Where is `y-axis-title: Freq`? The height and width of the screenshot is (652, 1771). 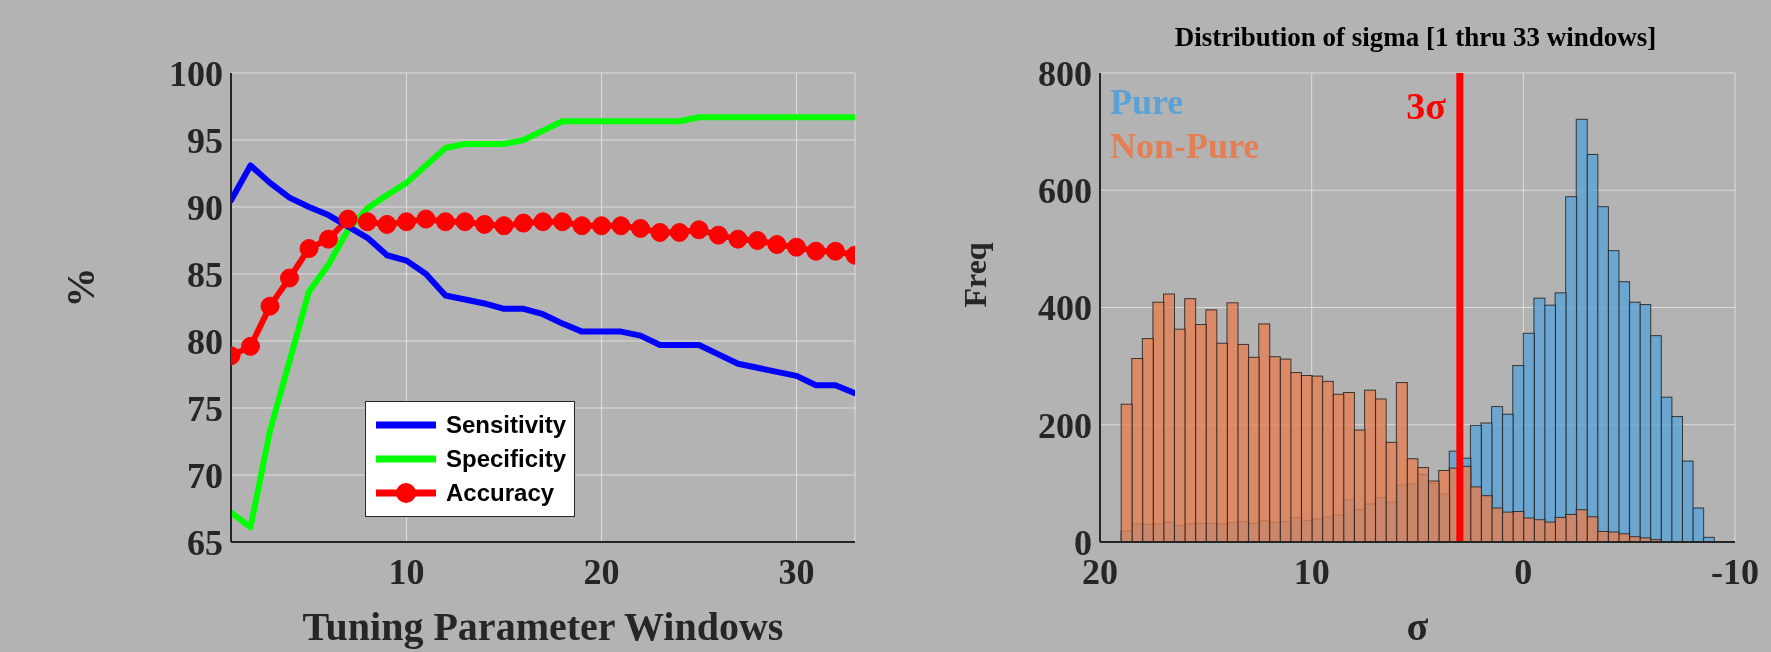
y-axis-title: Freq is located at coordinates (975, 275).